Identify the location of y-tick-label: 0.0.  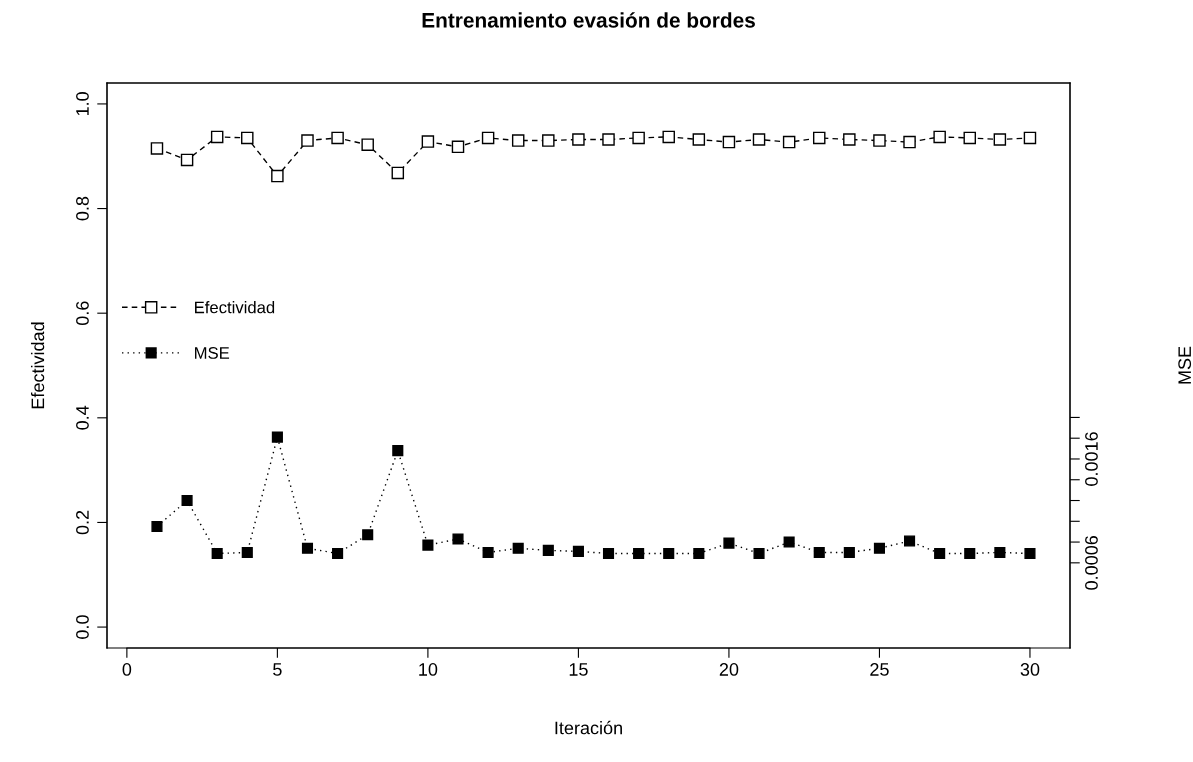
(82, 627).